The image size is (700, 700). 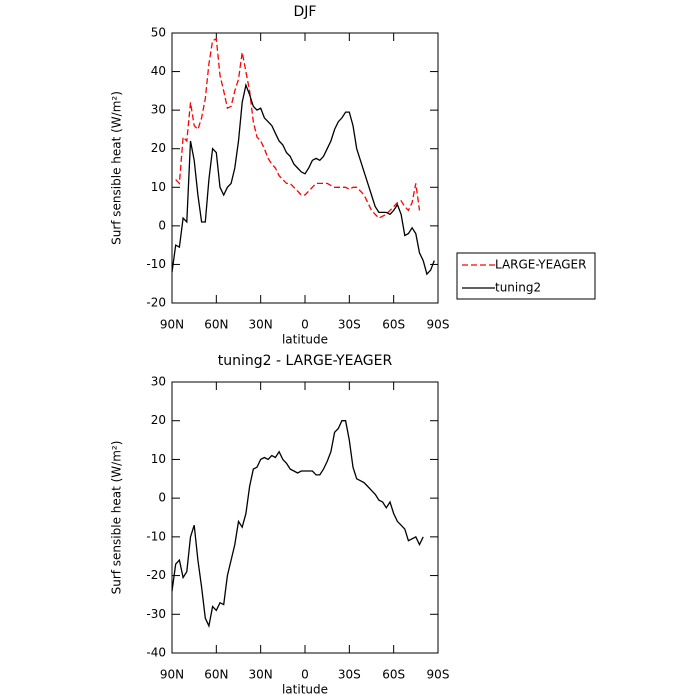 What do you see at coordinates (305, 12) in the screenshot?
I see `chart-title: DJF` at bounding box center [305, 12].